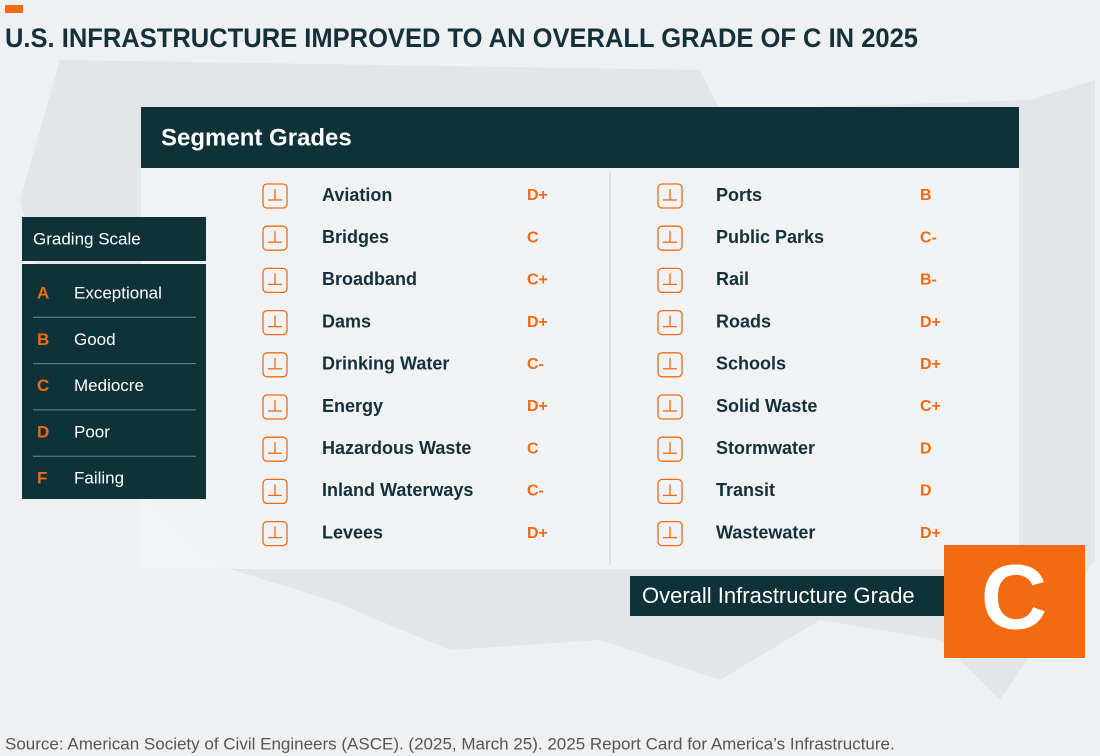  I want to click on scale-label: Exceptional, so click(118, 292).